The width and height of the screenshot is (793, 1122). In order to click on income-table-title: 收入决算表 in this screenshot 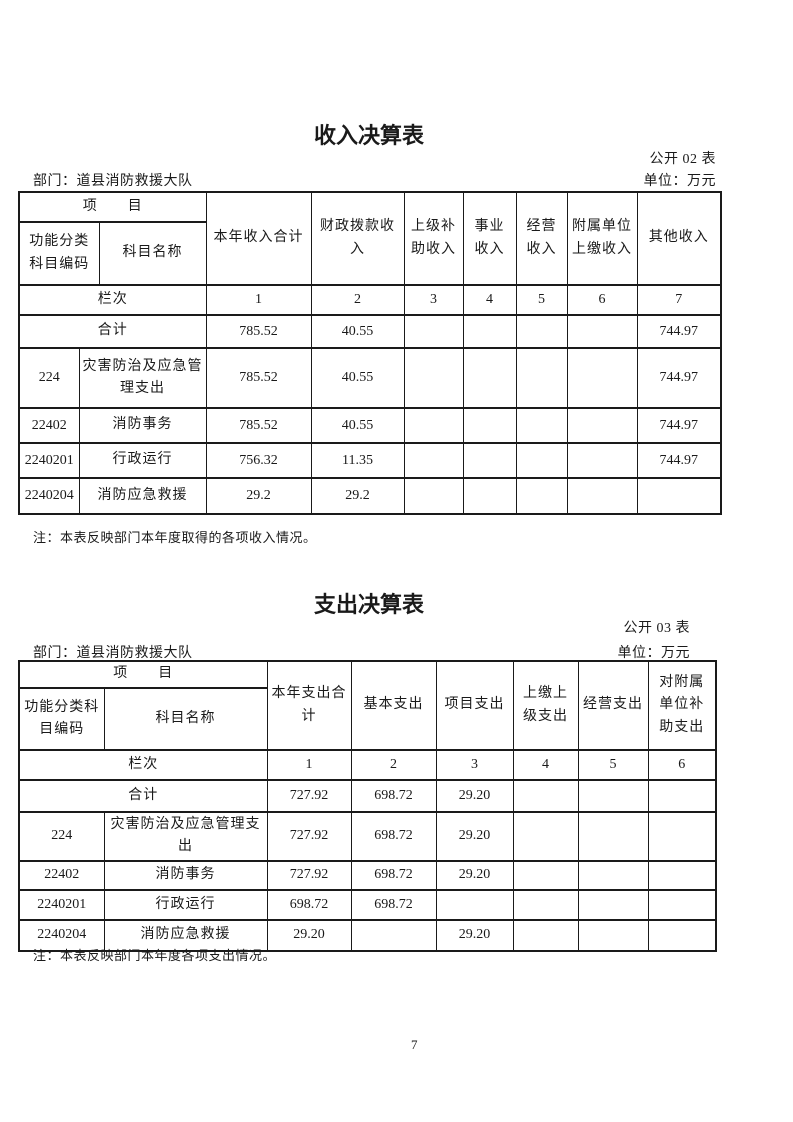, I will do `click(368, 135)`.